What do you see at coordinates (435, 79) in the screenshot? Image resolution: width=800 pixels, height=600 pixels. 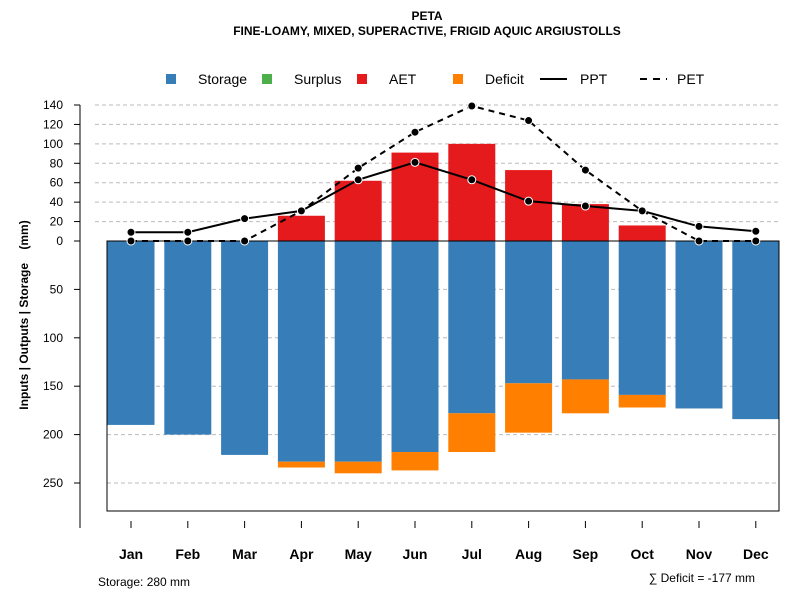 I see `legend: Storage Surplus AET Deficit PPT PET` at bounding box center [435, 79].